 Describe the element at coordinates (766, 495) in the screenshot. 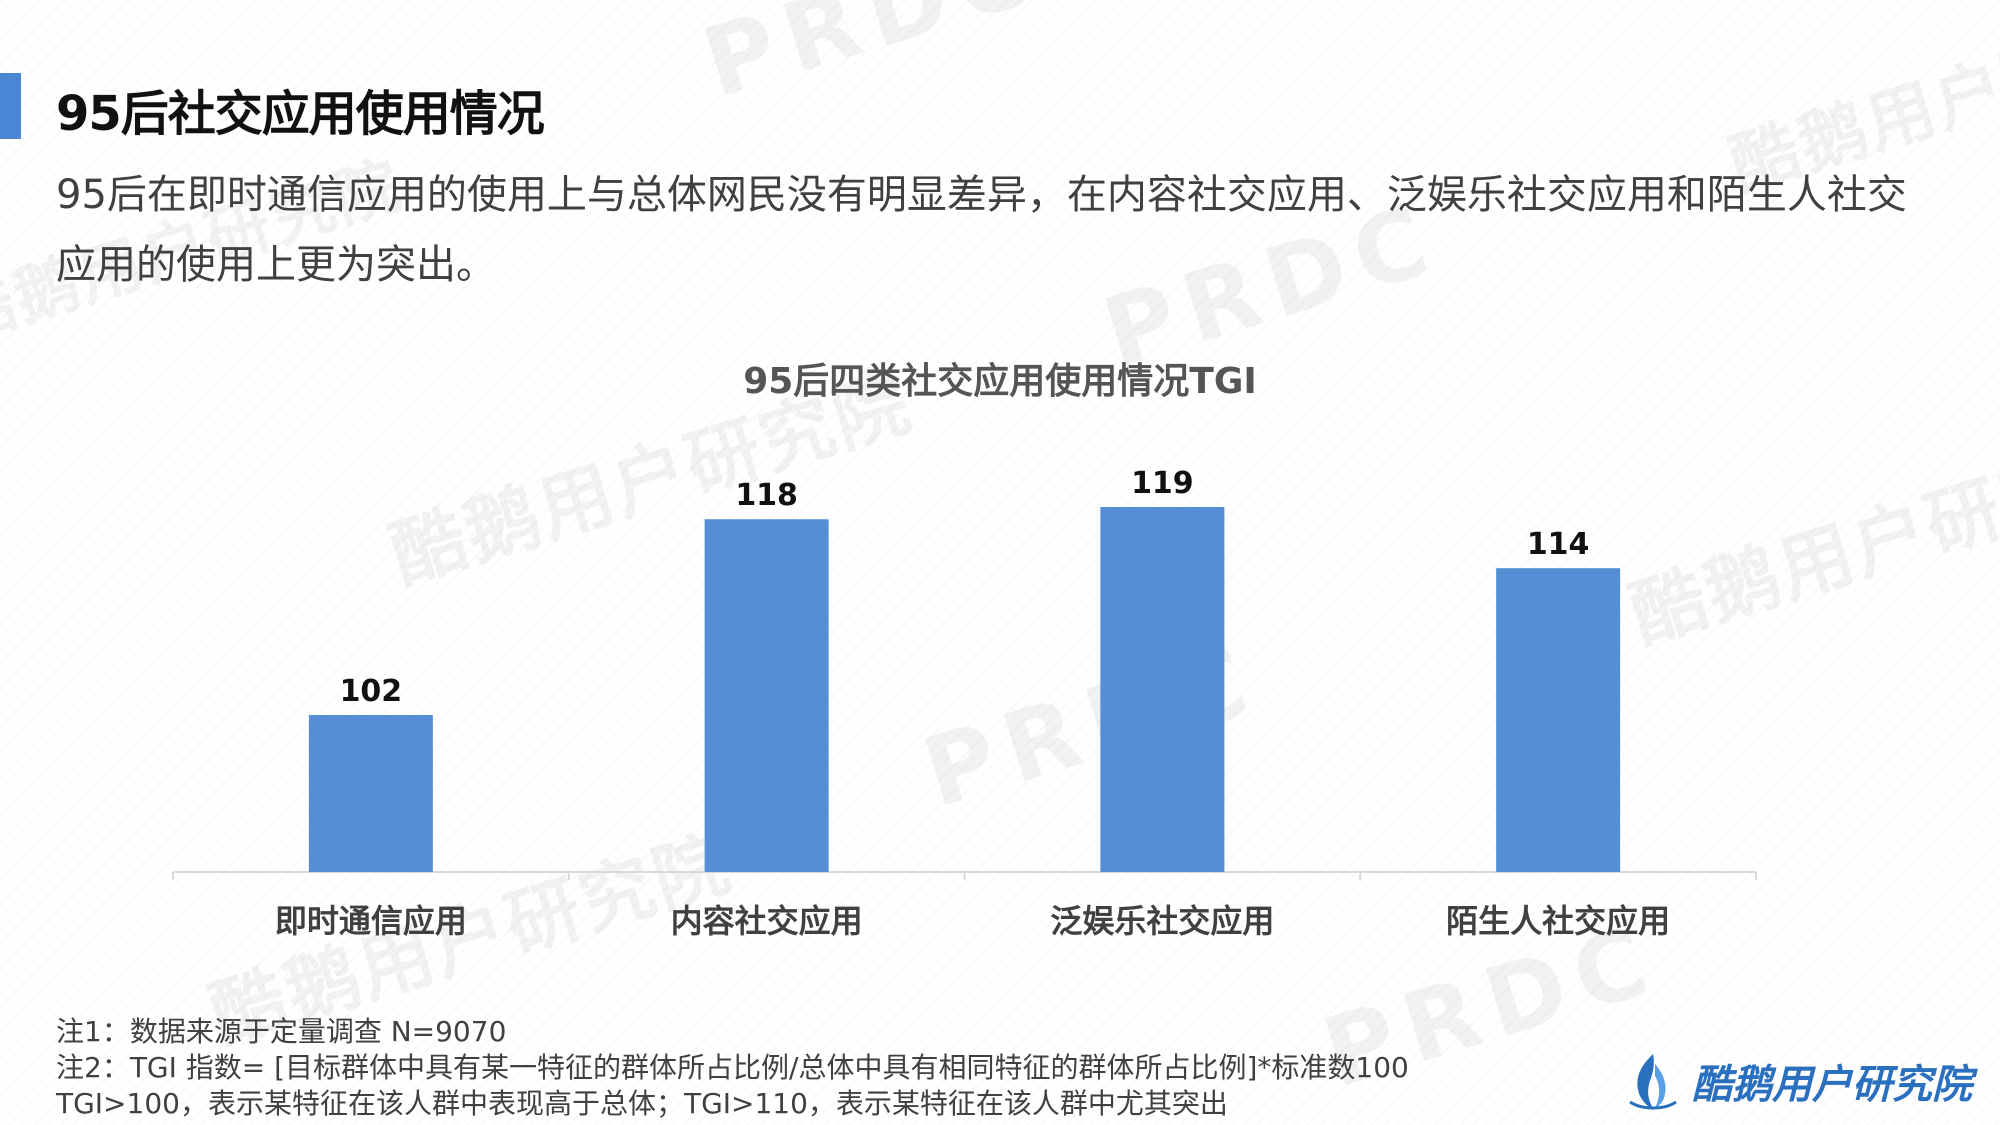

I see `data-label: 118` at that location.